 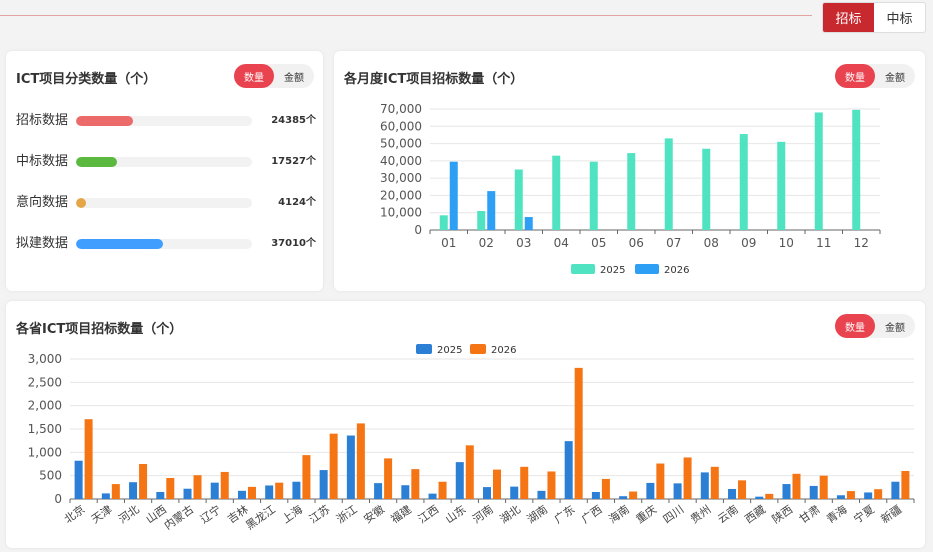 What do you see at coordinates (374, 514) in the screenshot?
I see `x-tick-label: 安徽` at bounding box center [374, 514].